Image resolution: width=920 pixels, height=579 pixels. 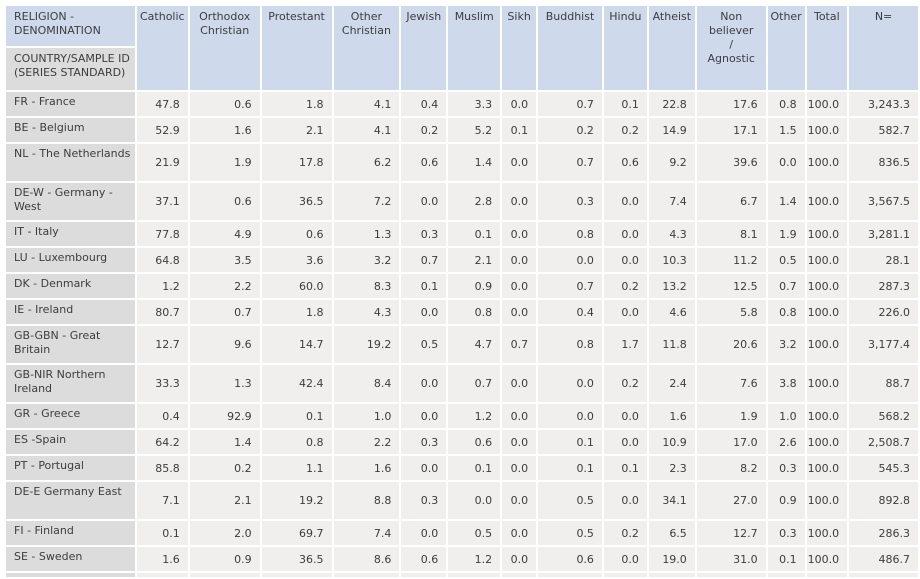 I want to click on row-label: IT - Italy, so click(x=70, y=234).